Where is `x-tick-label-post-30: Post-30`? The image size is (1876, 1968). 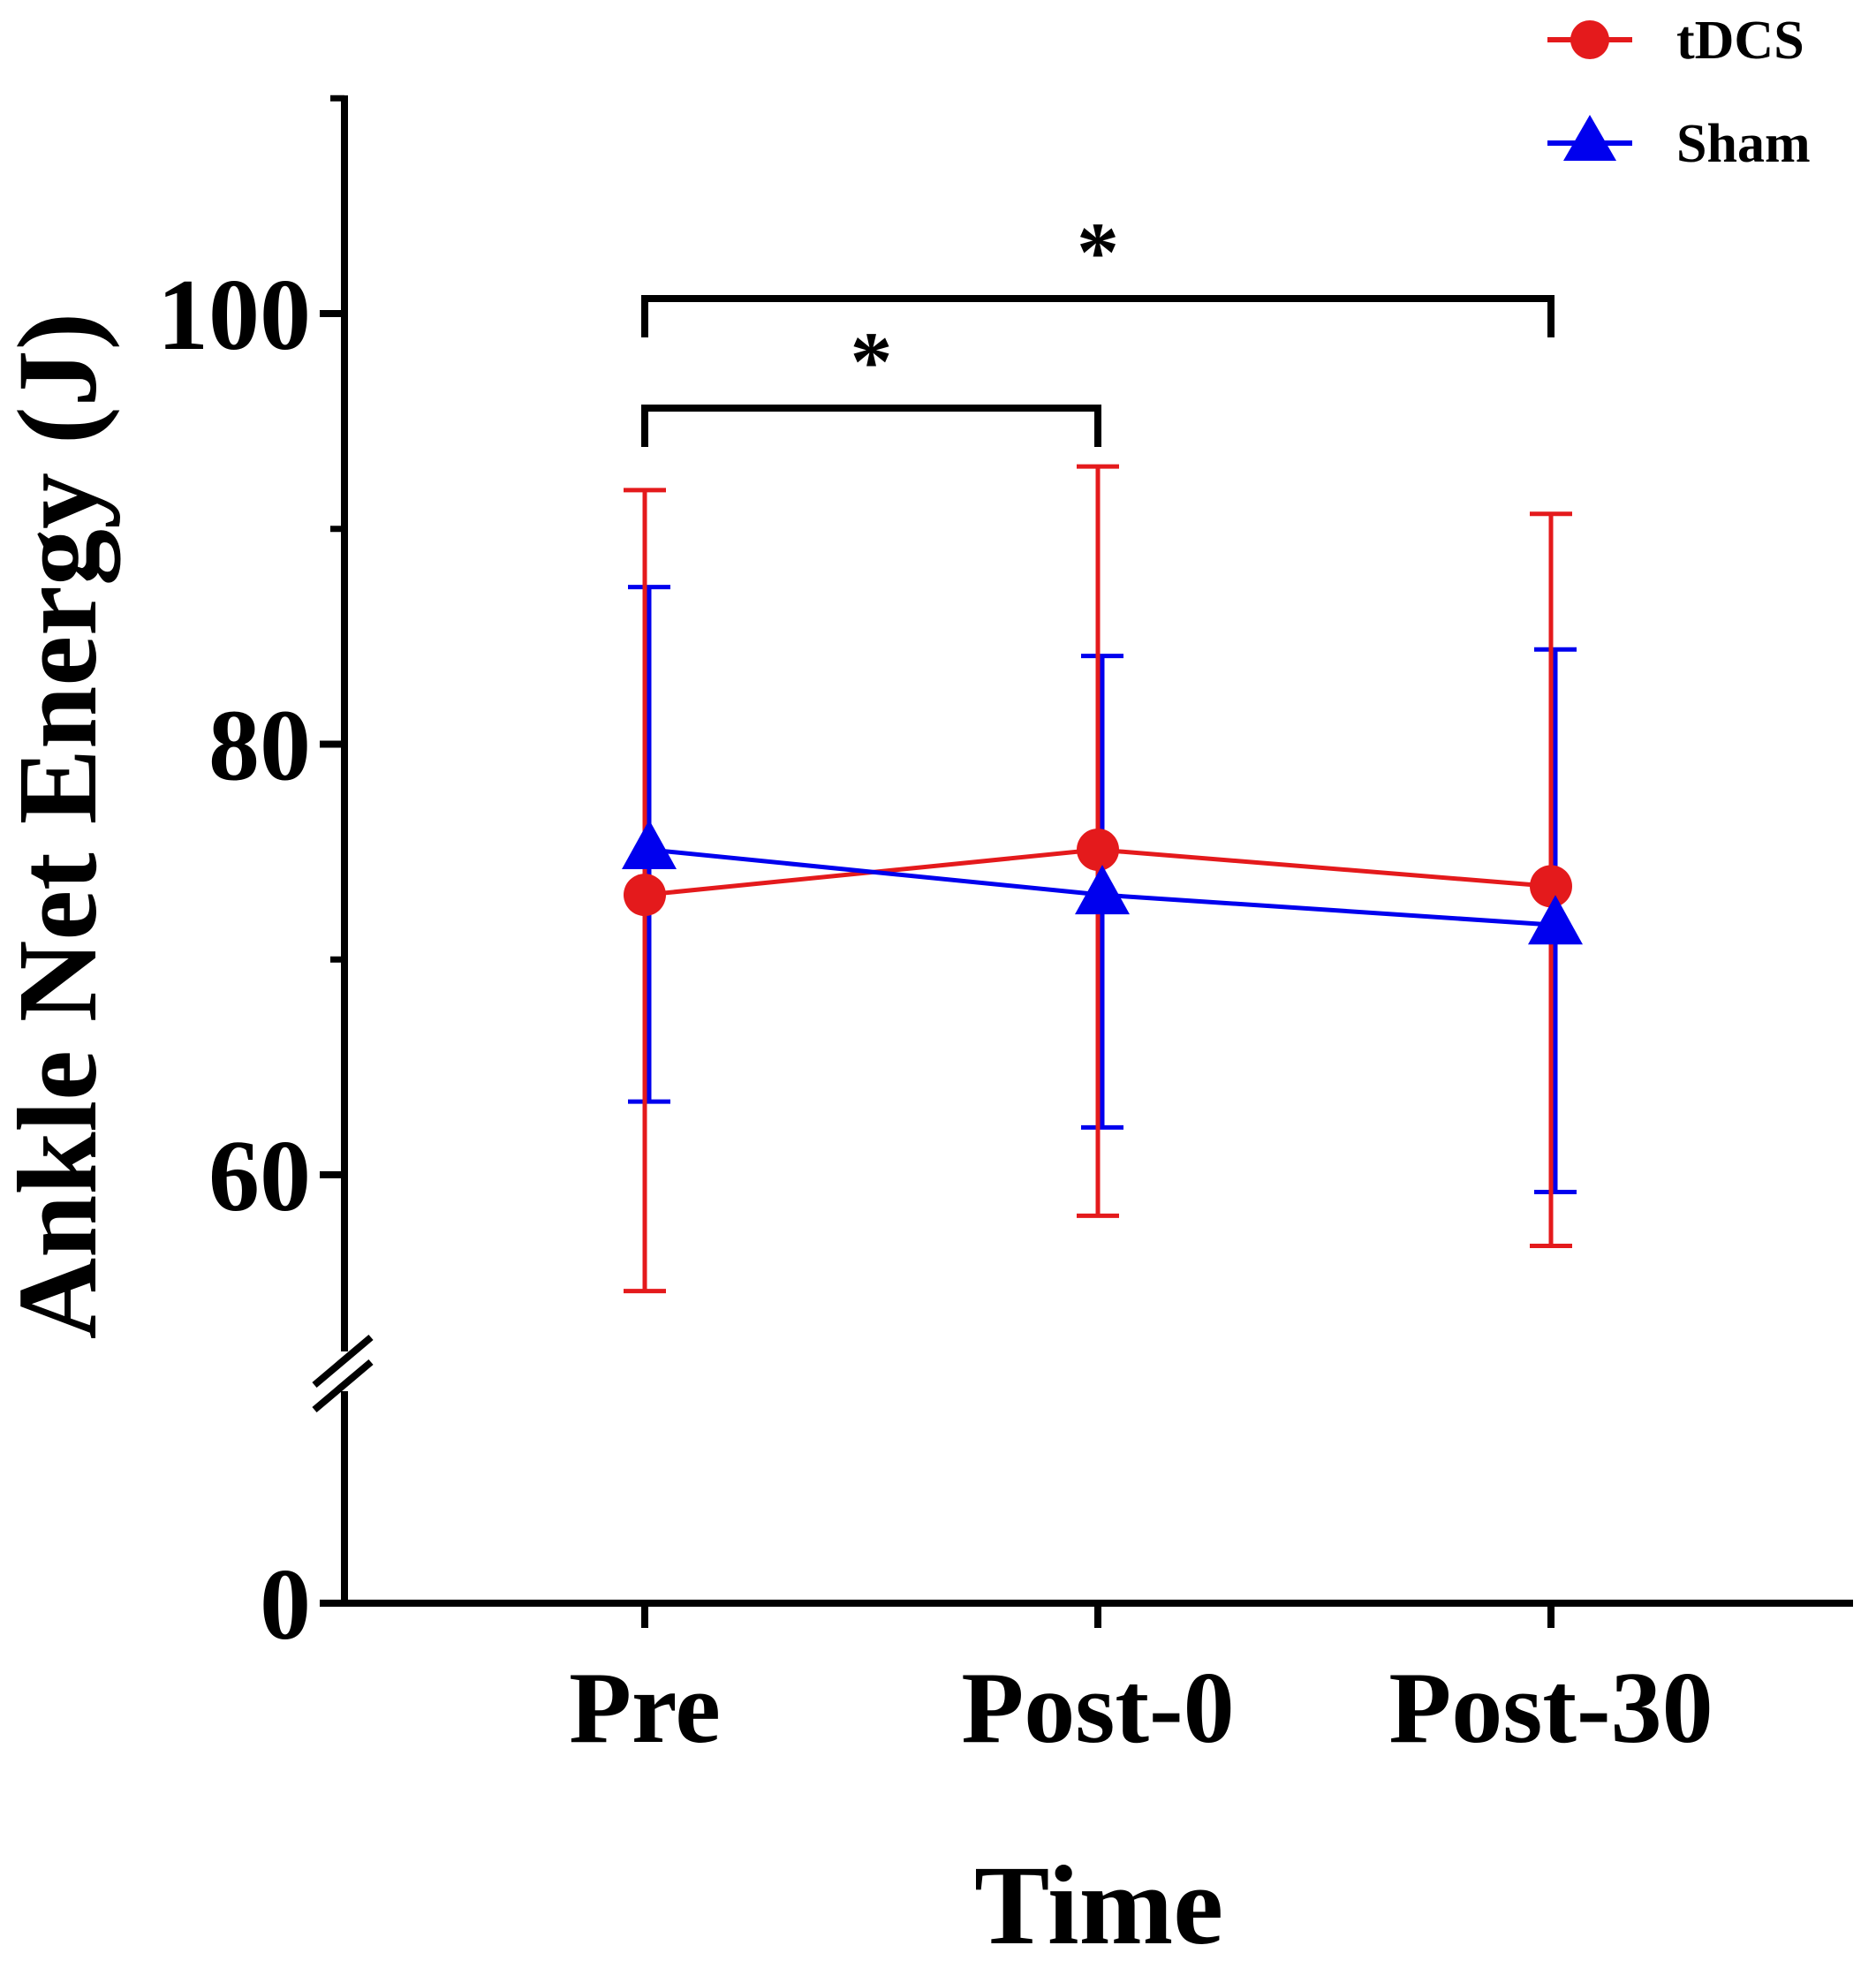 x-tick-label-post-30: Post-30 is located at coordinates (1550, 1708).